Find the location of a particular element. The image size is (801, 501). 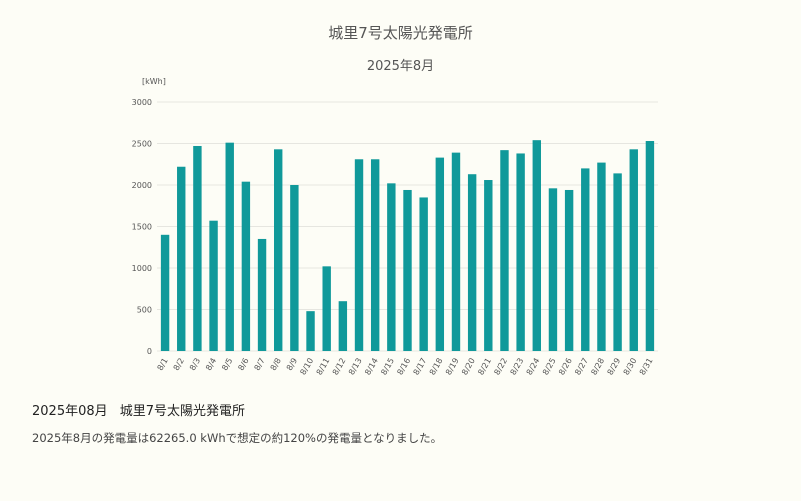

y-tick-label: 3000 is located at coordinates (142, 102).